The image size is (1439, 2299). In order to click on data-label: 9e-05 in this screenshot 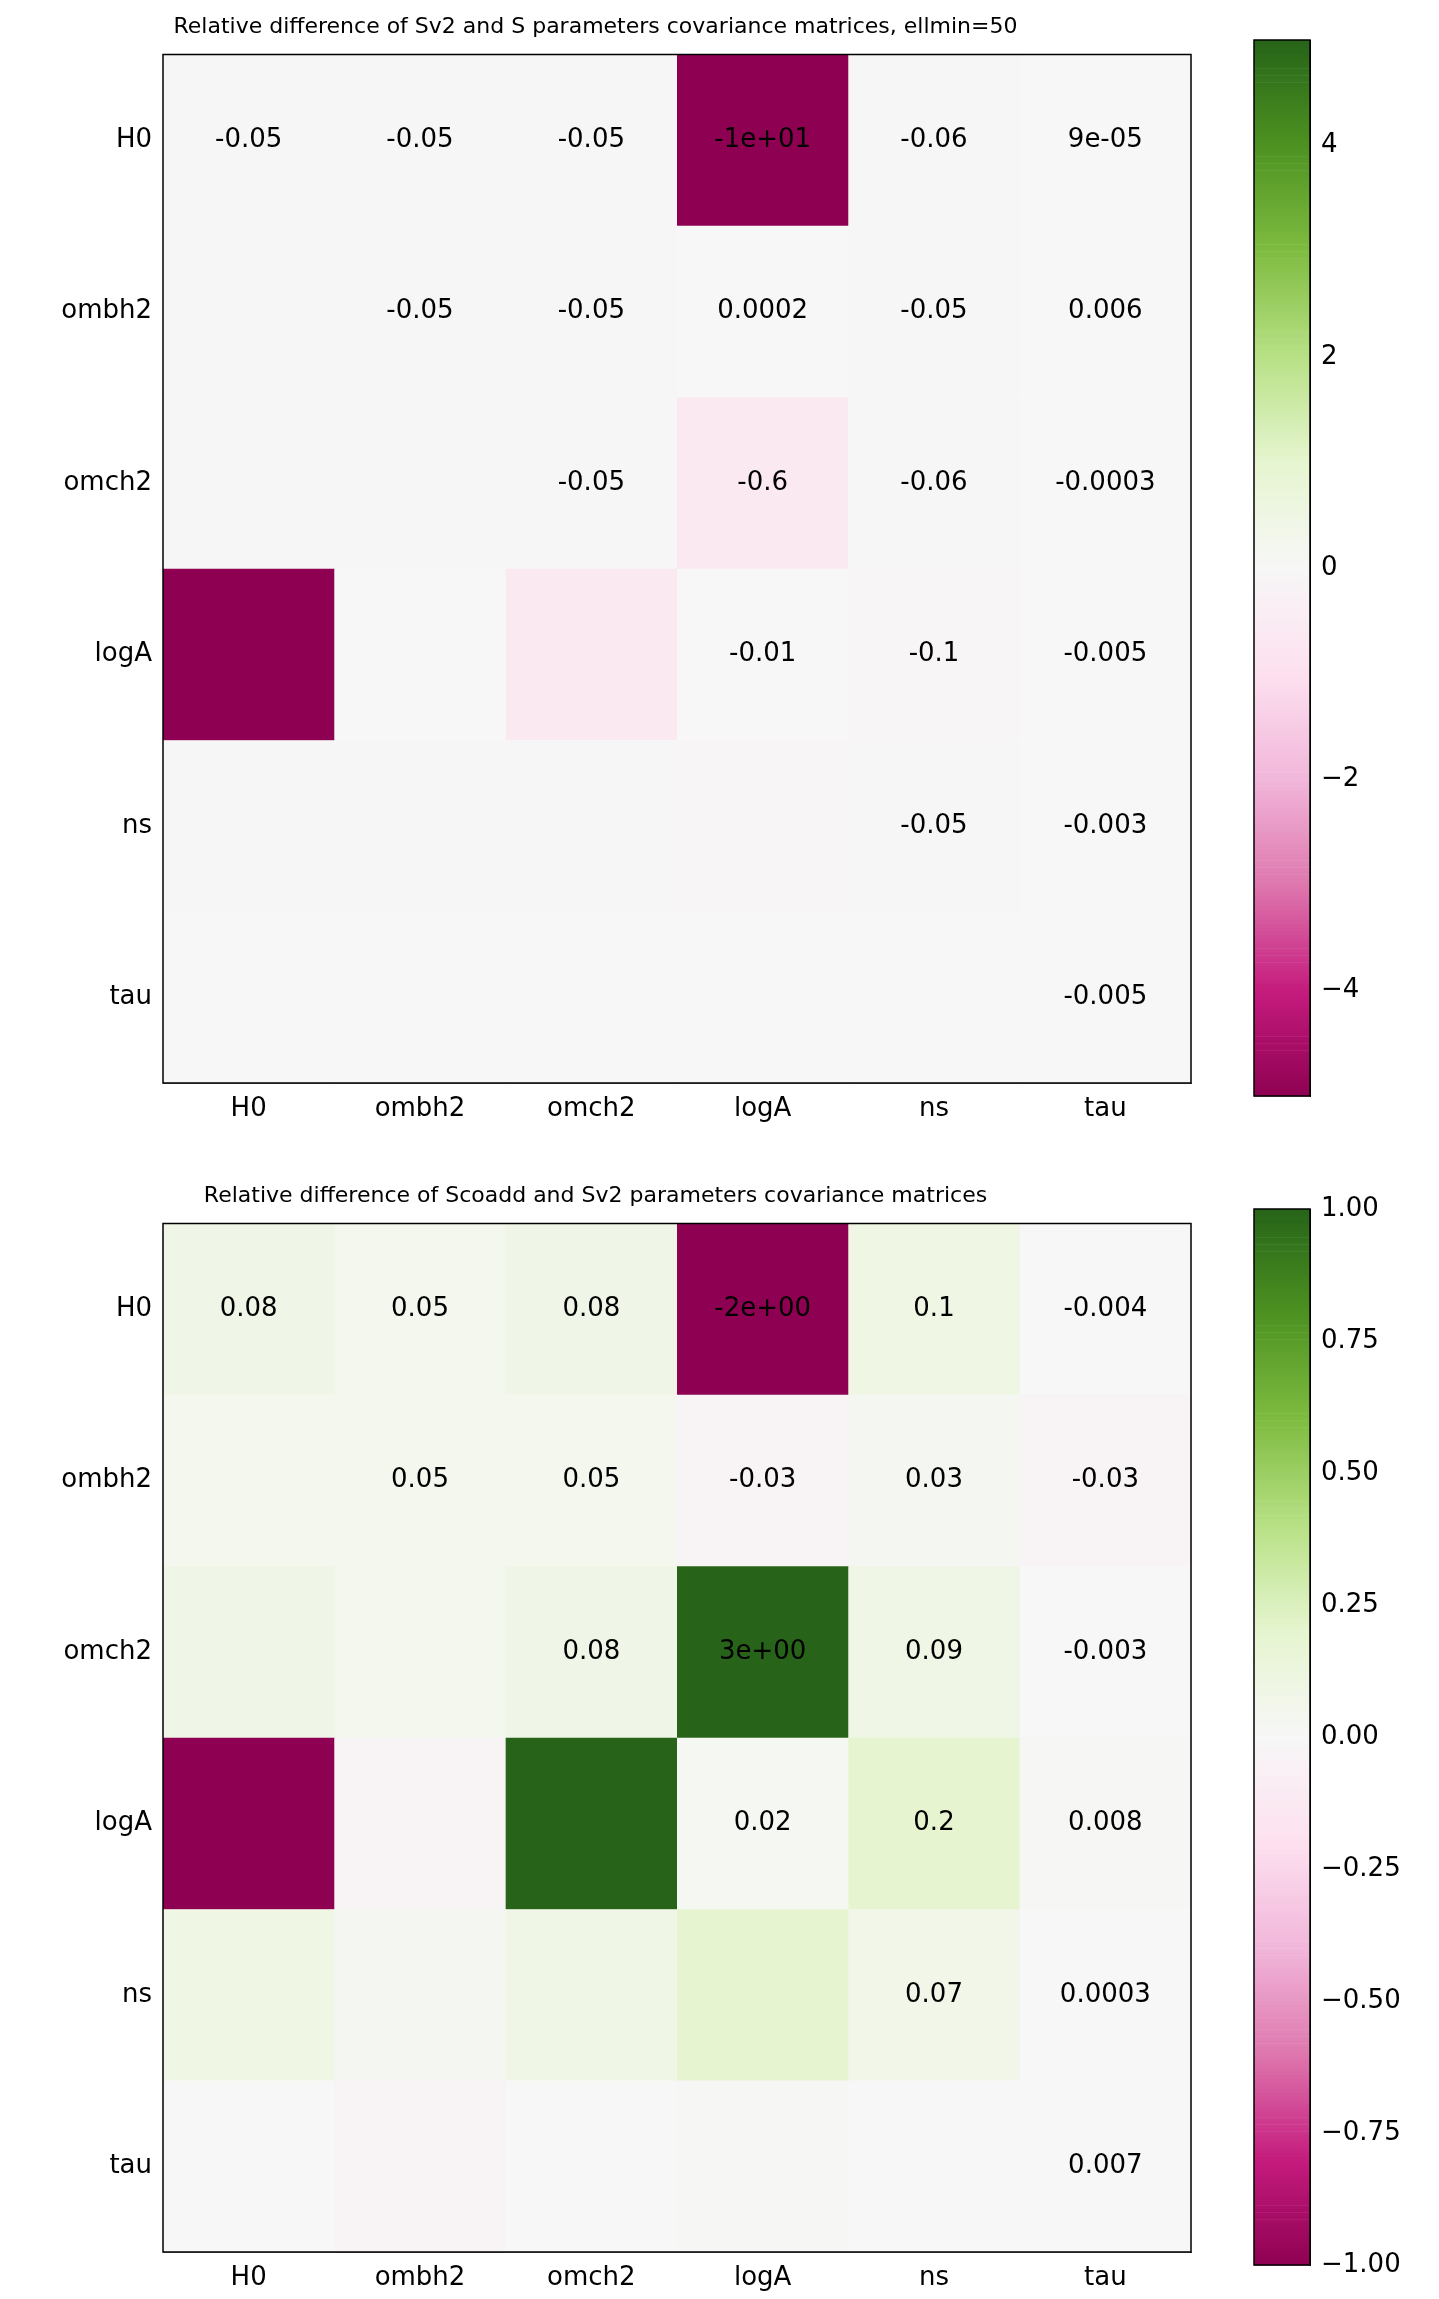, I will do `click(1105, 137)`.